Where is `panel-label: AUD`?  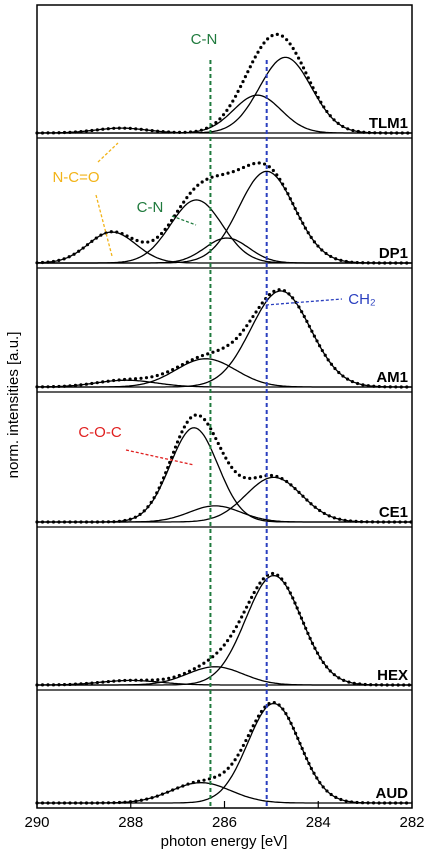
panel-label: AUD is located at coordinates (392, 793).